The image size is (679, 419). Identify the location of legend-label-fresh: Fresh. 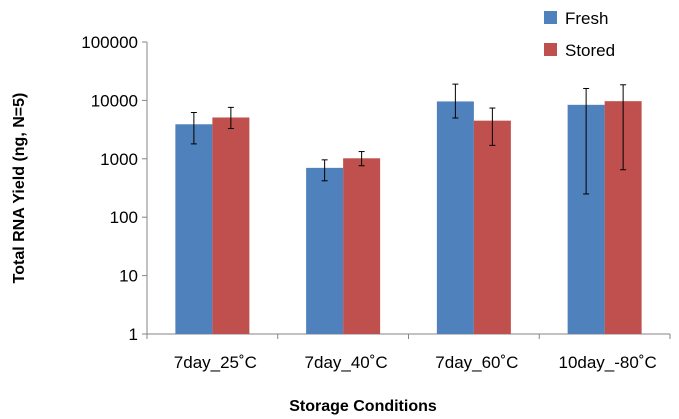
(586, 18).